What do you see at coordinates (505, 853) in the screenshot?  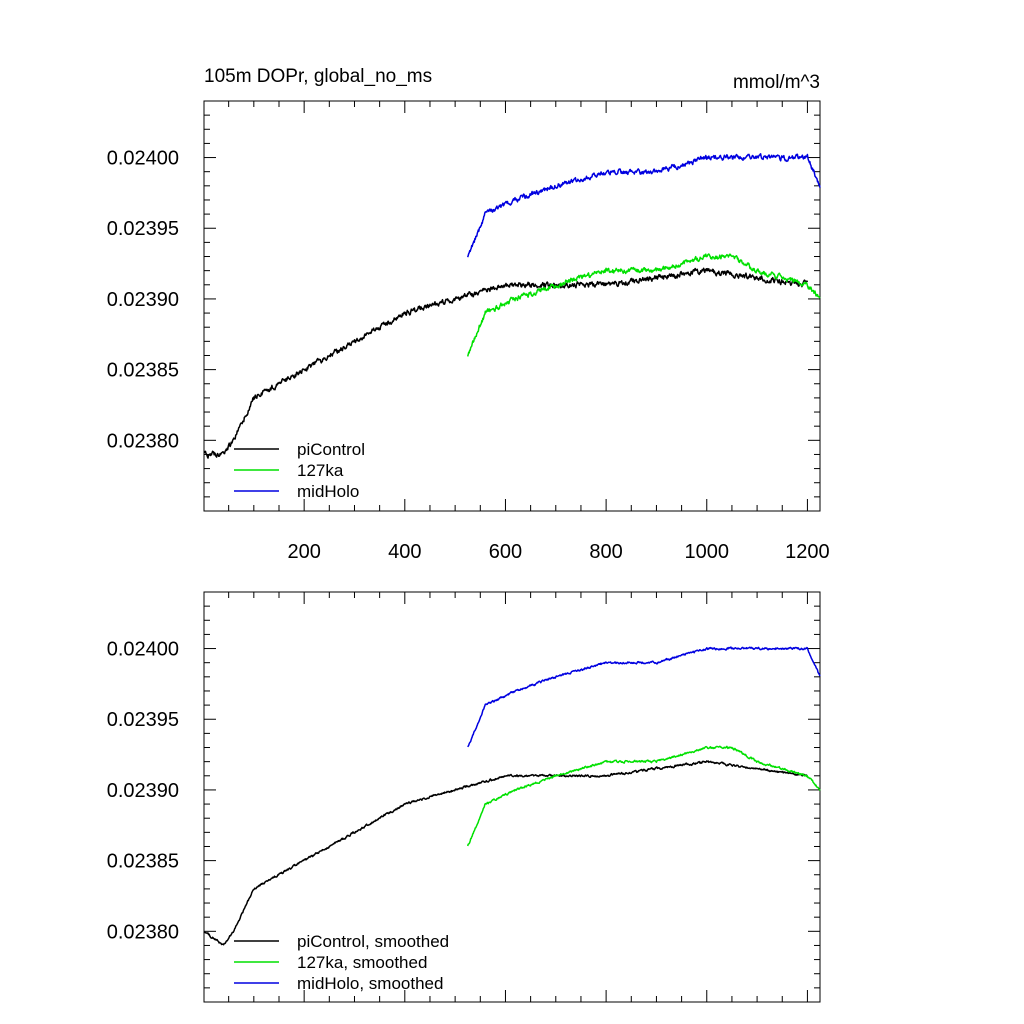 I see `series-line-picontrol-smoothed` at bounding box center [505, 853].